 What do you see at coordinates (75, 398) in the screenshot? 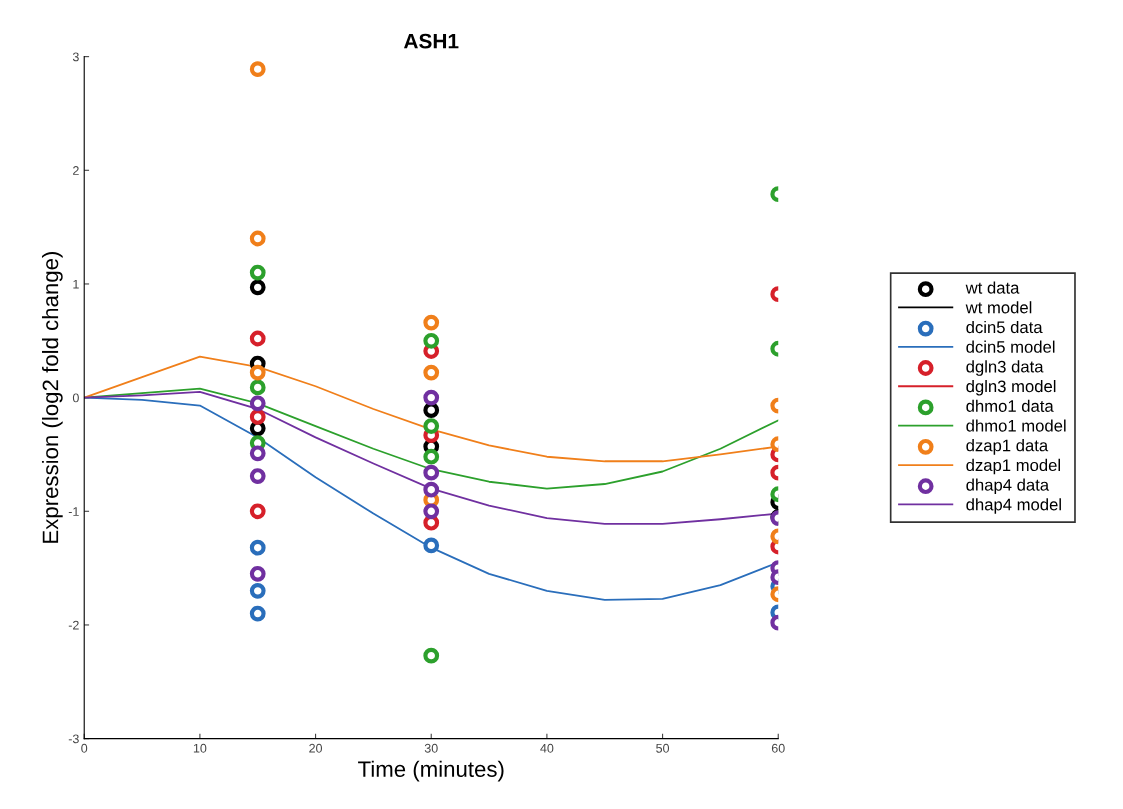
I see `y-tick-label: 0` at bounding box center [75, 398].